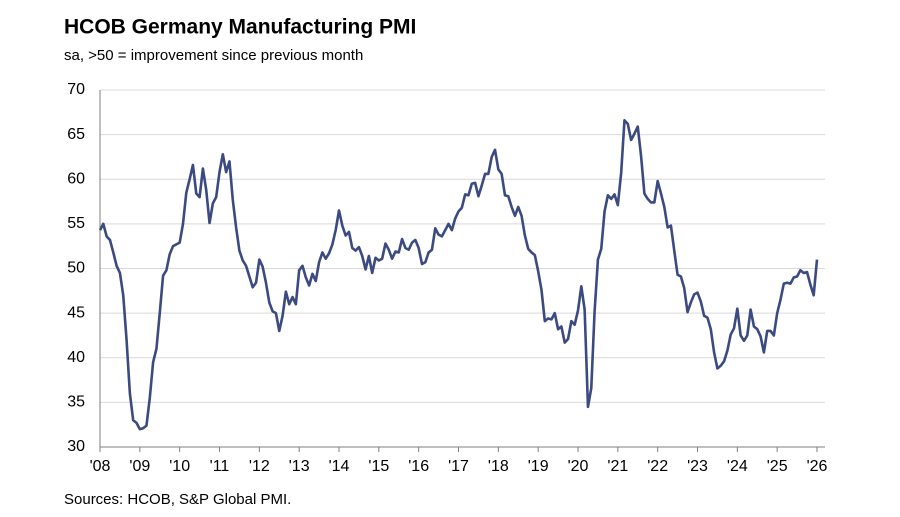 The width and height of the screenshot is (900, 517). I want to click on x-tick-label: '09, so click(139, 466).